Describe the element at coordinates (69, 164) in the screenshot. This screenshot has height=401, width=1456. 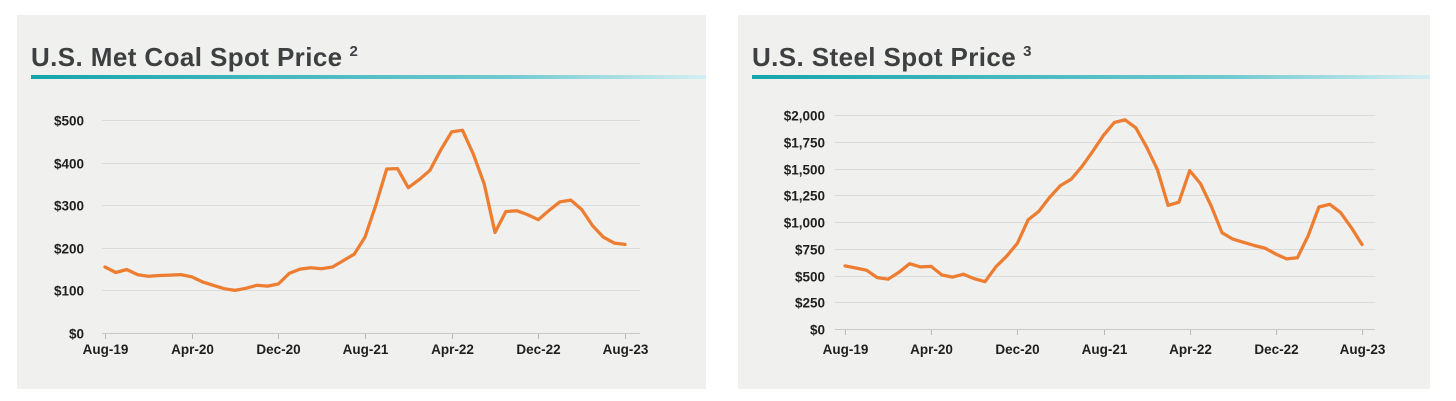
I see `y-axis-tick-label: $400` at that location.